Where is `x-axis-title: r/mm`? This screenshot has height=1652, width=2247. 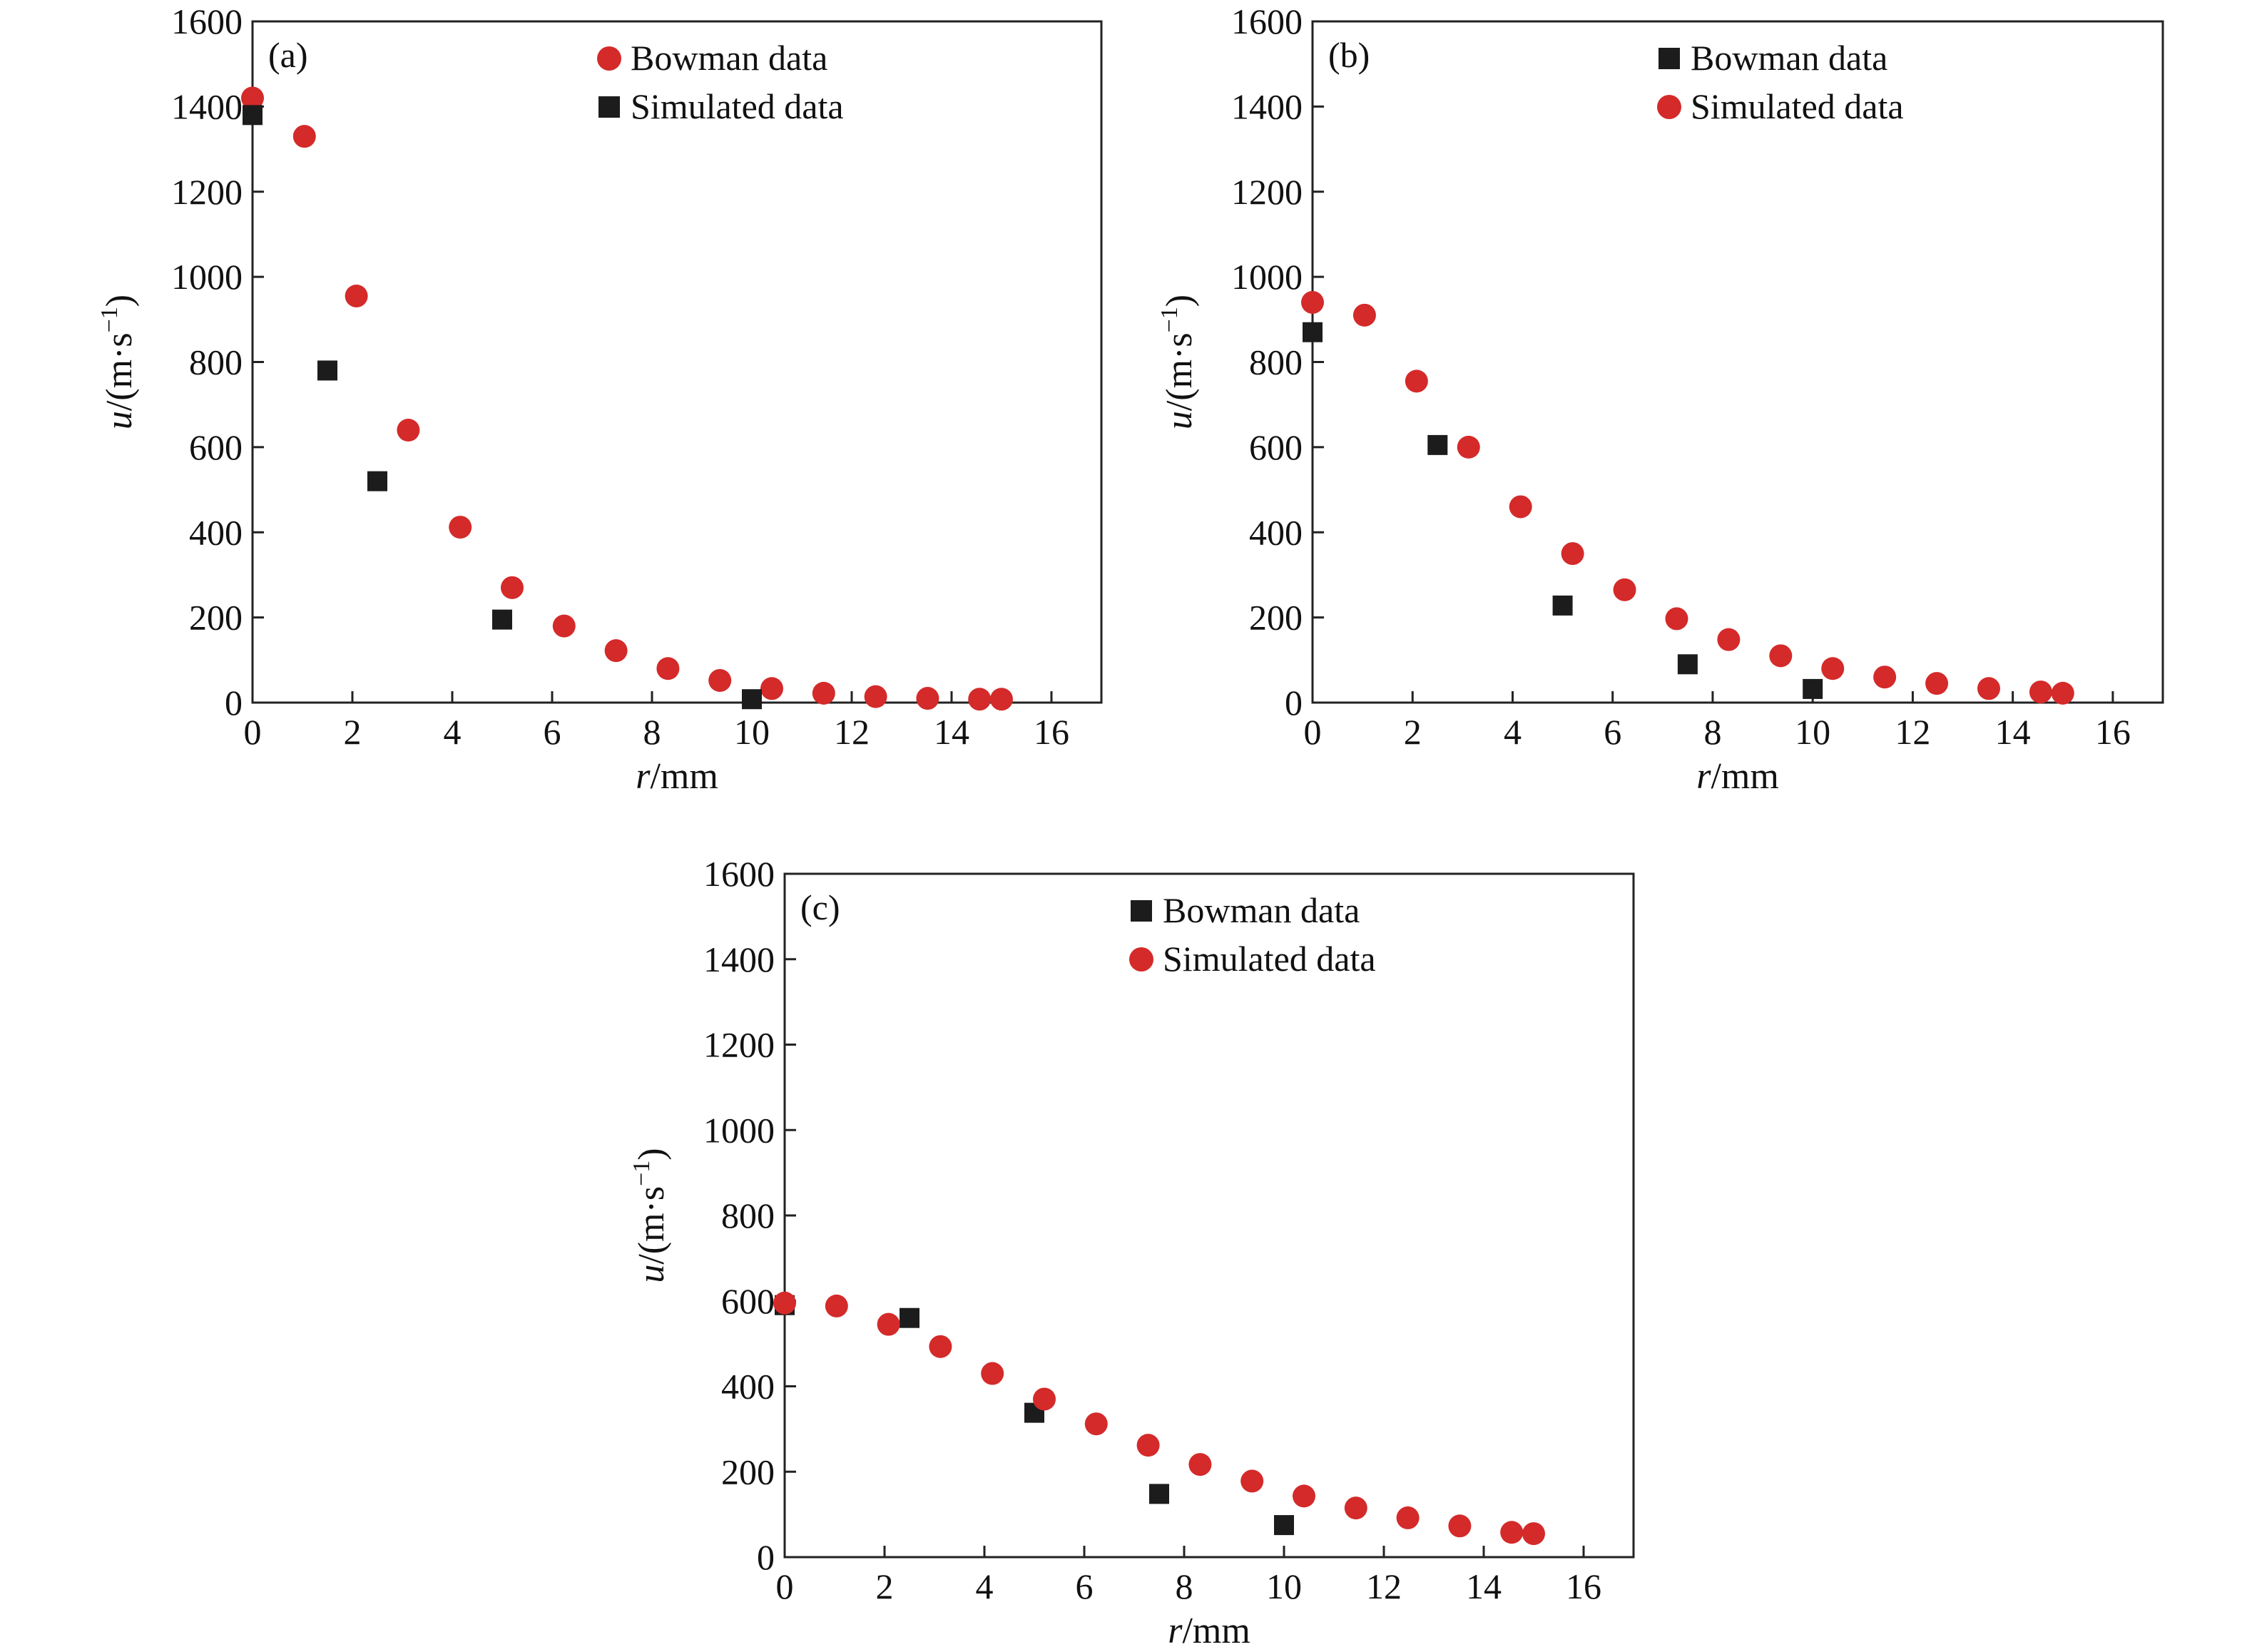 x-axis-title: r/mm is located at coordinates (677, 776).